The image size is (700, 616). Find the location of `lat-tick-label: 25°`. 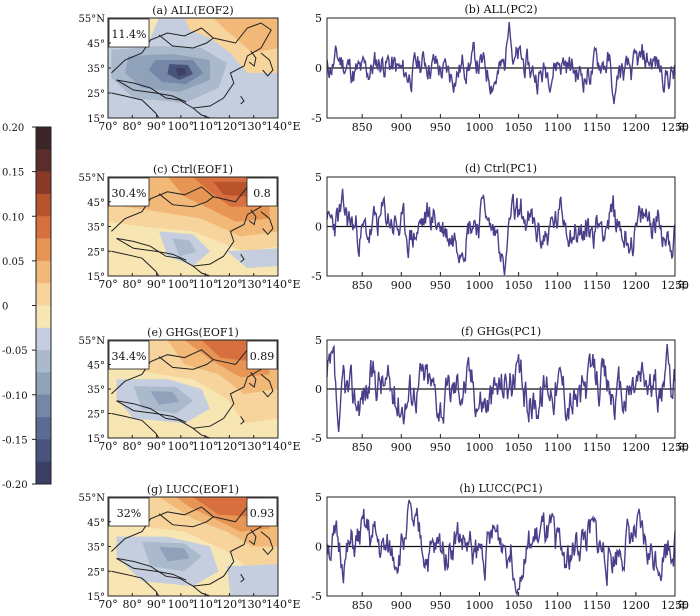

lat-tick-label: 25° is located at coordinates (96, 572).